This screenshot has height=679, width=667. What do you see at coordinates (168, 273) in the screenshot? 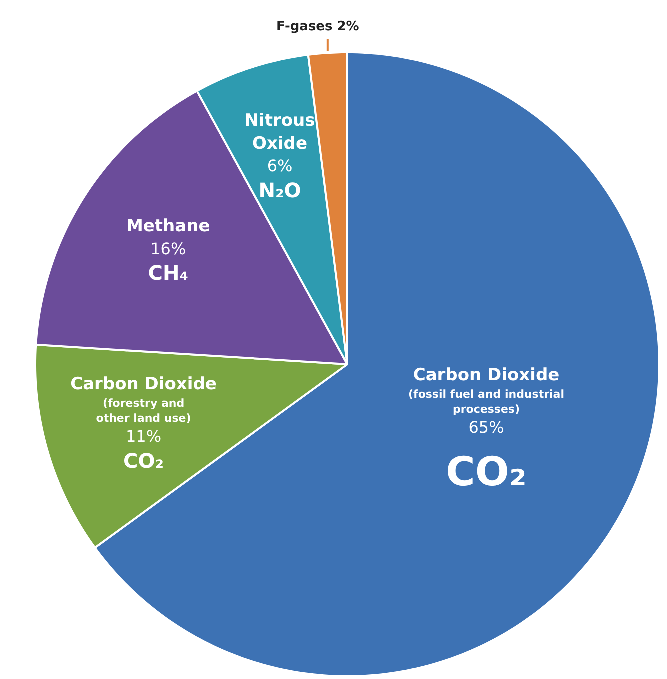
I see `text: CH₄` at bounding box center [168, 273].